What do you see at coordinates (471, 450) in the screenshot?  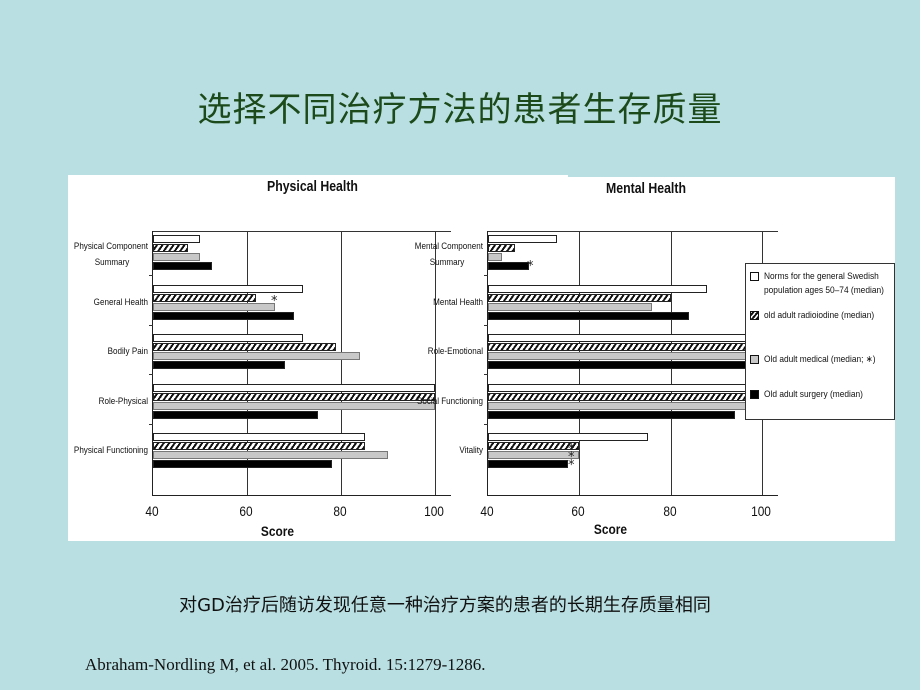 I see `category-label-line: Vitality` at bounding box center [471, 450].